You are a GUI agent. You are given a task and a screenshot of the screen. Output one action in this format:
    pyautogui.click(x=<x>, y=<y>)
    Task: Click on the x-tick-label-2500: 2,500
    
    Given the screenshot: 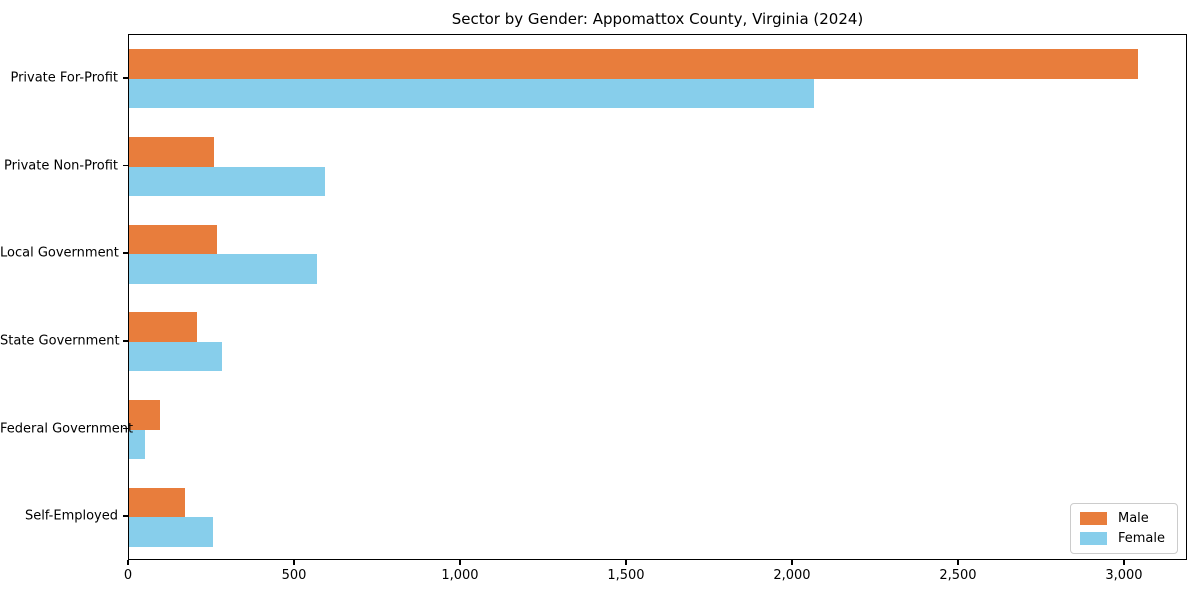 What is the action you would take?
    pyautogui.click(x=958, y=575)
    